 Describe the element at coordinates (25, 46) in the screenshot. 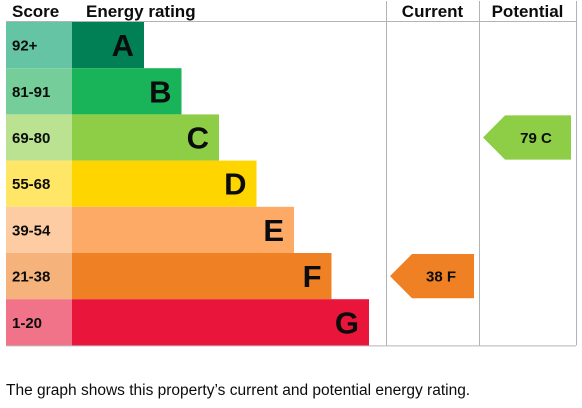

I see `score-label: 92+` at that location.